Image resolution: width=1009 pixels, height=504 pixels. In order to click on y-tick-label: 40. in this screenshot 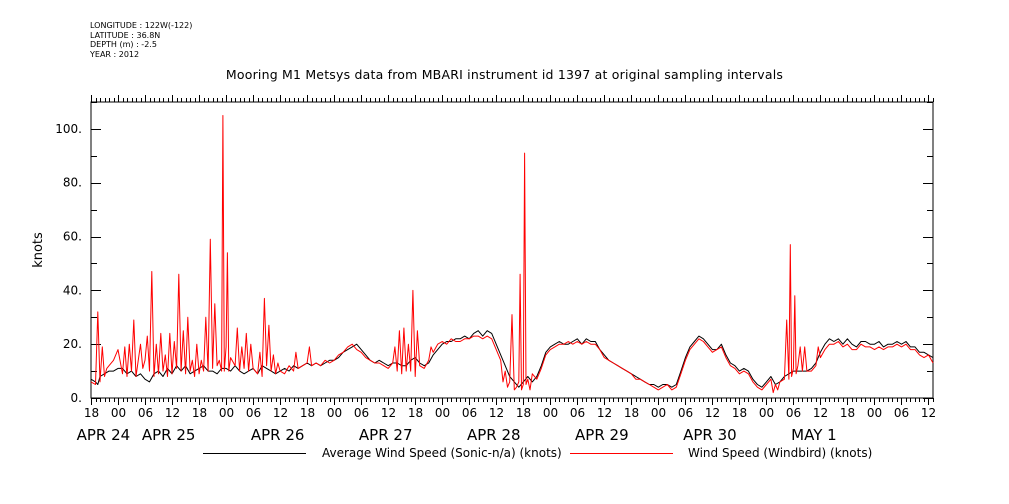, I will do `click(72, 290)`.